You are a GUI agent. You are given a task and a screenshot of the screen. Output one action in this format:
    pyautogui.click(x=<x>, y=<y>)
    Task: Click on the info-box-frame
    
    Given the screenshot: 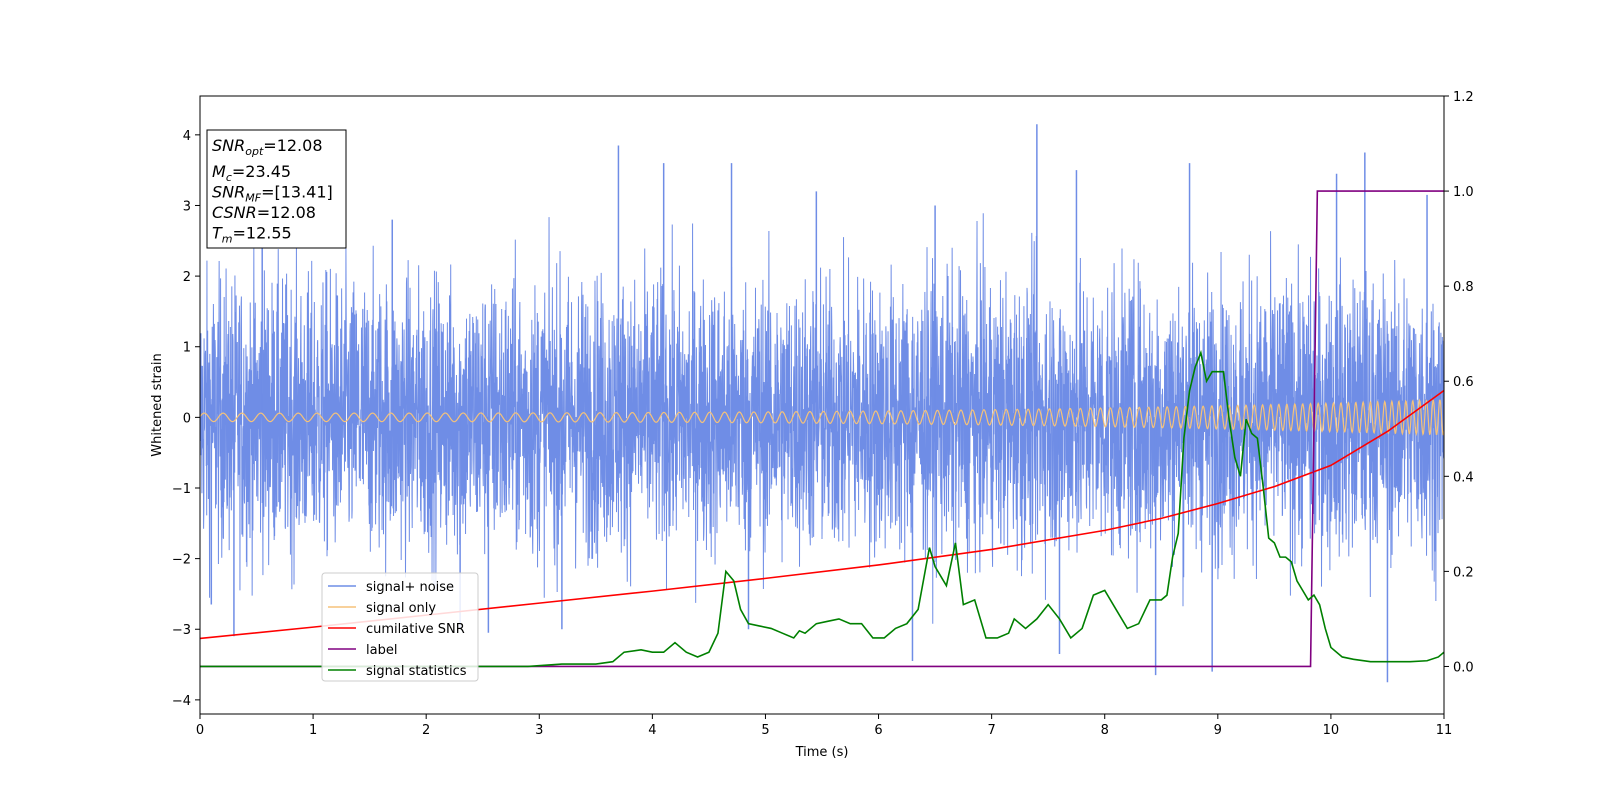 What is the action you would take?
    pyautogui.click(x=276, y=189)
    